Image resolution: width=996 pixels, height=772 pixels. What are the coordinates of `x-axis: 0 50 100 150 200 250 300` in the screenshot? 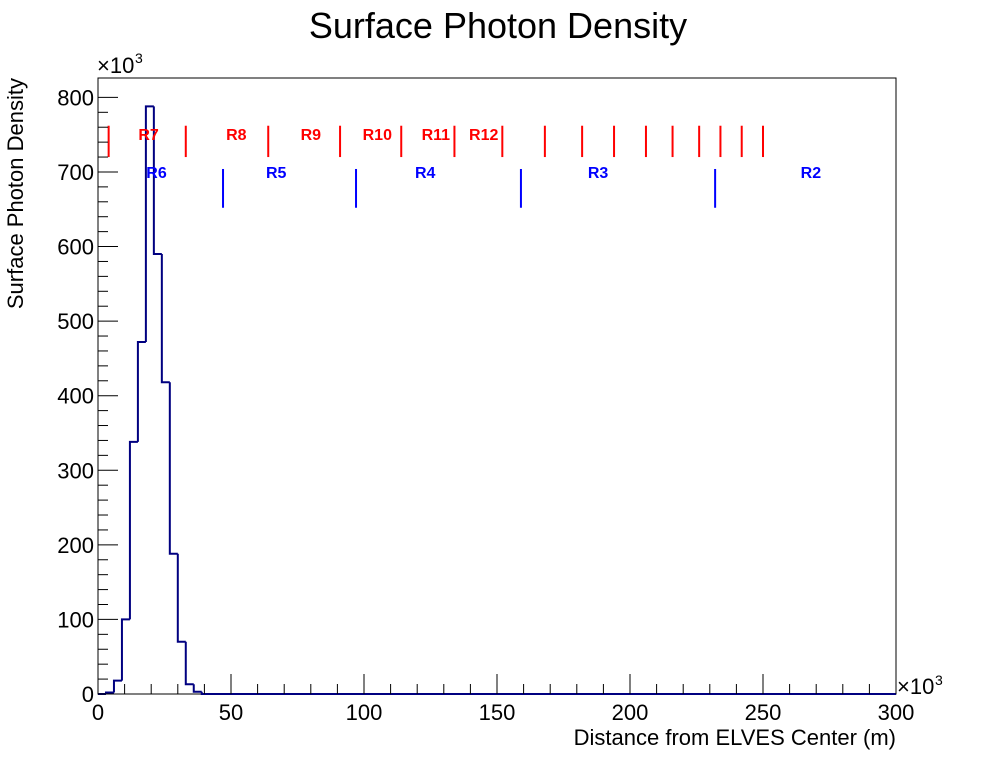 It's located at (503, 699).